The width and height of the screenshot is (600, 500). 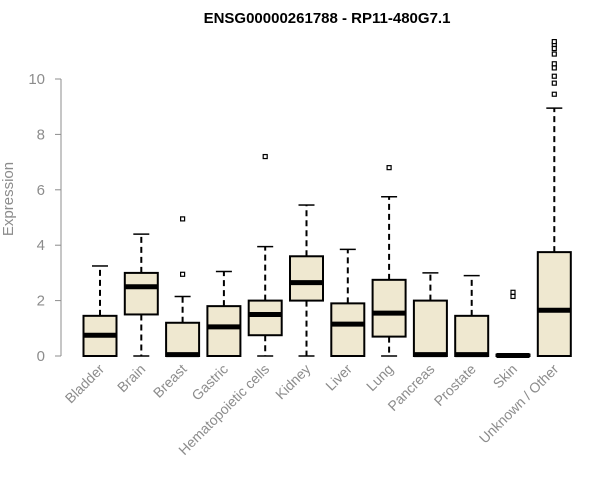 What do you see at coordinates (41, 356) in the screenshot?
I see `y-tick-label-0: 0` at bounding box center [41, 356].